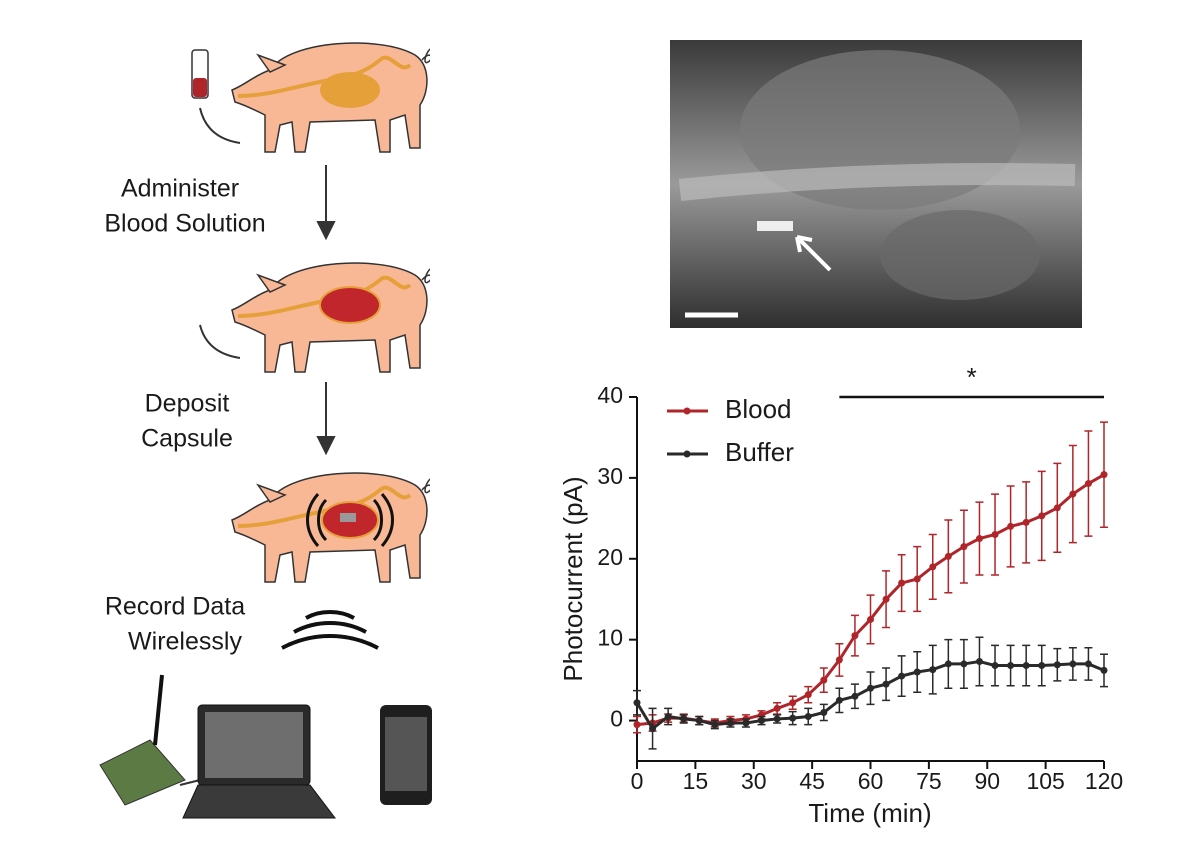 The height and width of the screenshot is (867, 1200). I want to click on cable, so click(190, 782).